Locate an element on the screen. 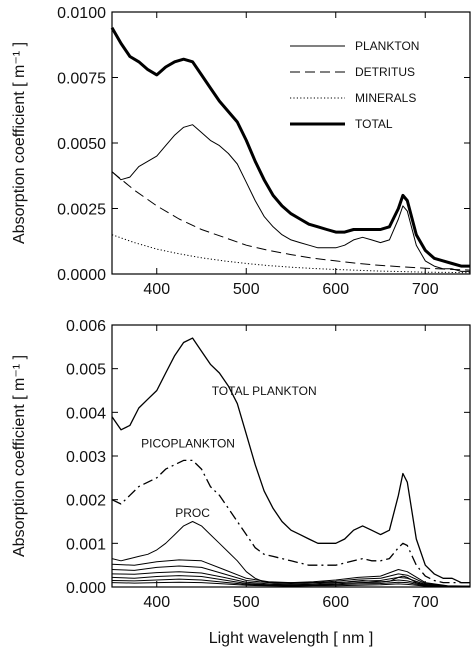  annotation-proc: PROC is located at coordinates (192, 513).